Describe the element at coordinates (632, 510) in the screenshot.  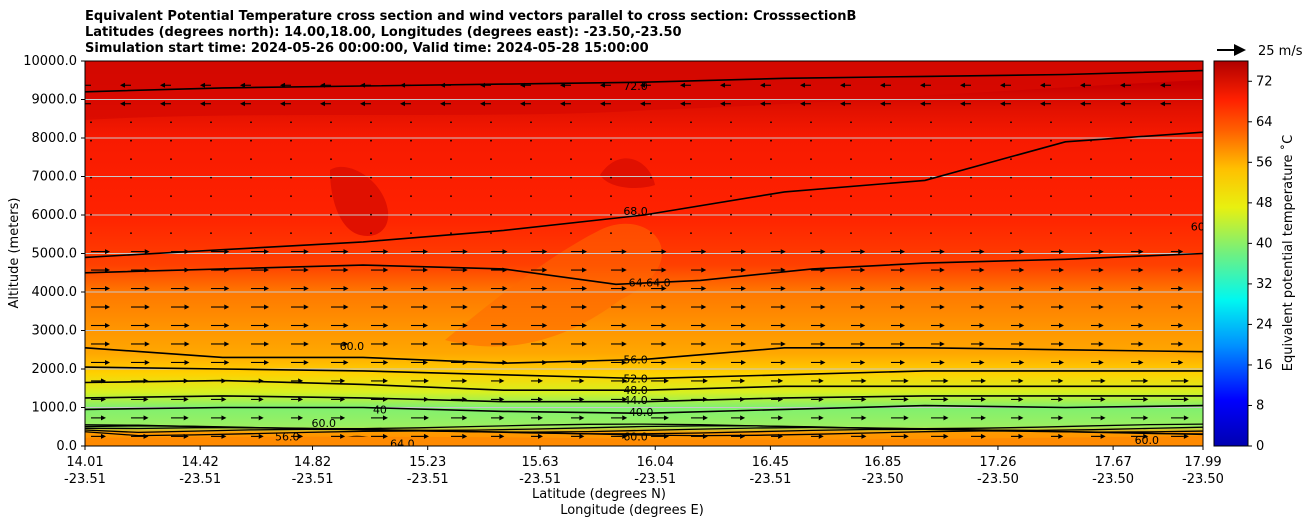
I see `x-axis-label-secondary: Longitude (degrees E)` at that location.